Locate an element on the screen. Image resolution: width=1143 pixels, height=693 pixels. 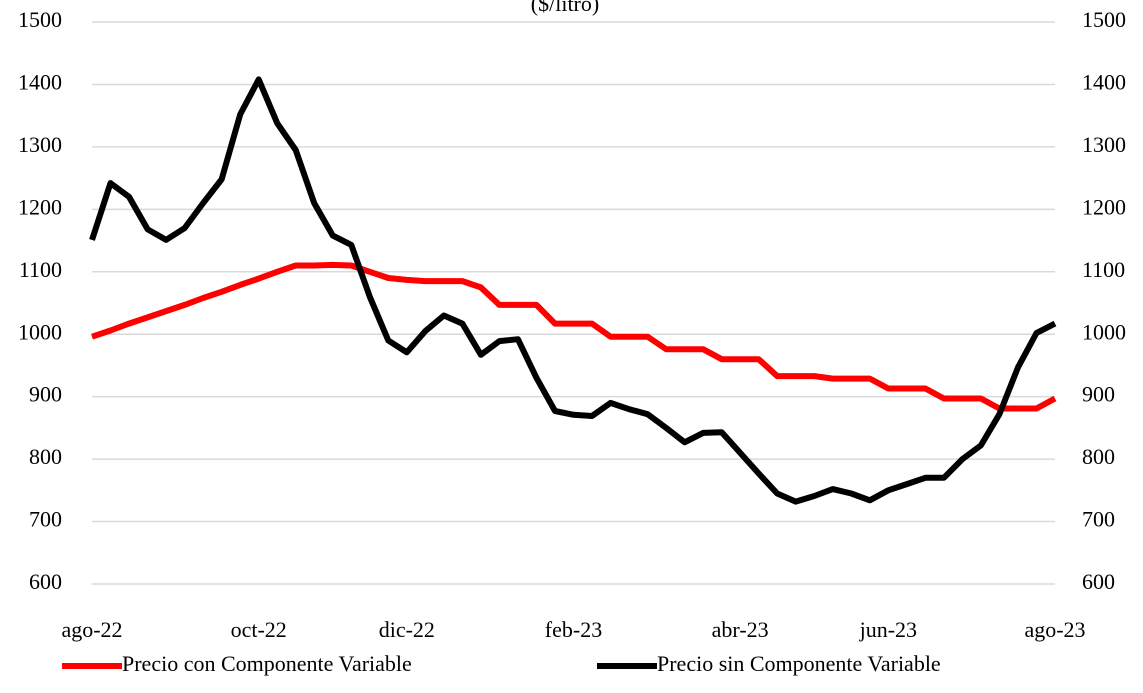
y2-tick-label: 1300 is located at coordinates (1104, 144).